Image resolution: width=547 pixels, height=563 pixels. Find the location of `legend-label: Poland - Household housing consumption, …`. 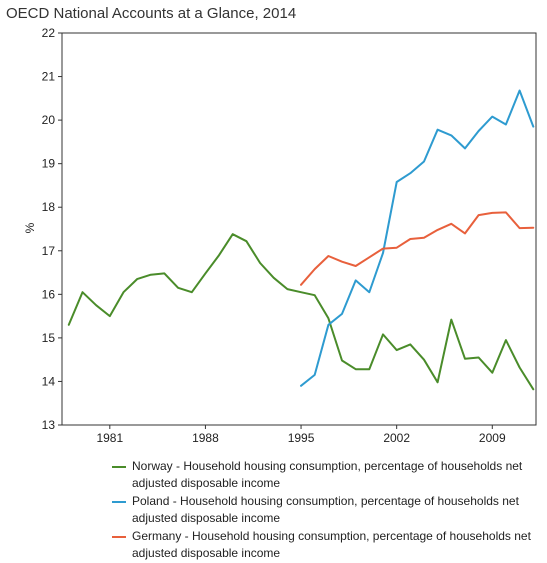

legend-label: Poland - Household housing consumption, … is located at coordinates (325, 509).